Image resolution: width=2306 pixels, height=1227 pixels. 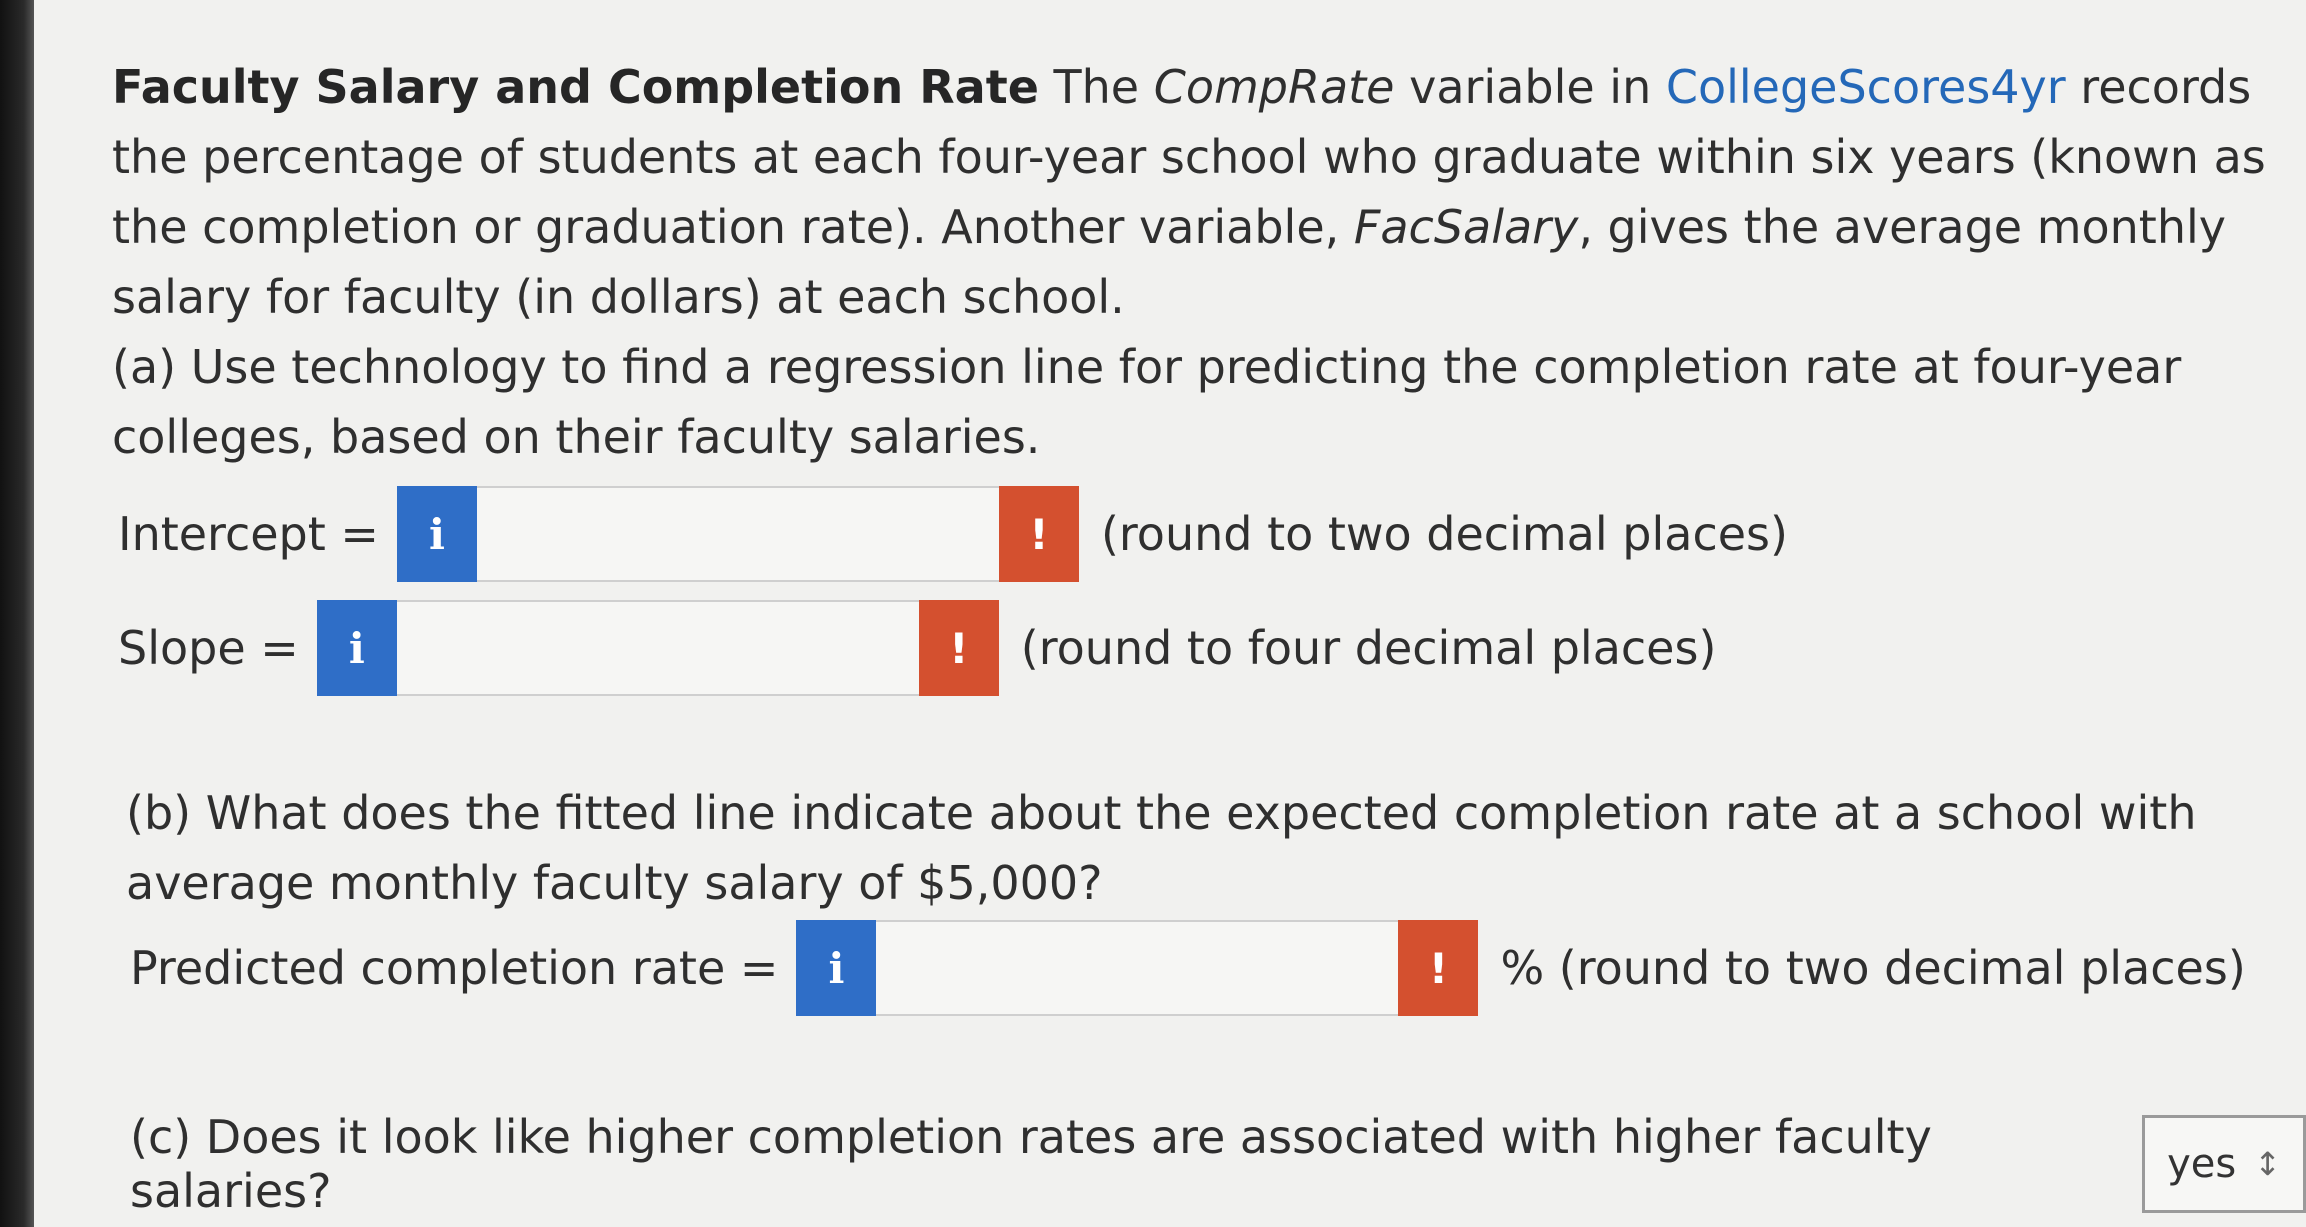 I want to click on intercept-widget: i !, so click(x=737, y=534).